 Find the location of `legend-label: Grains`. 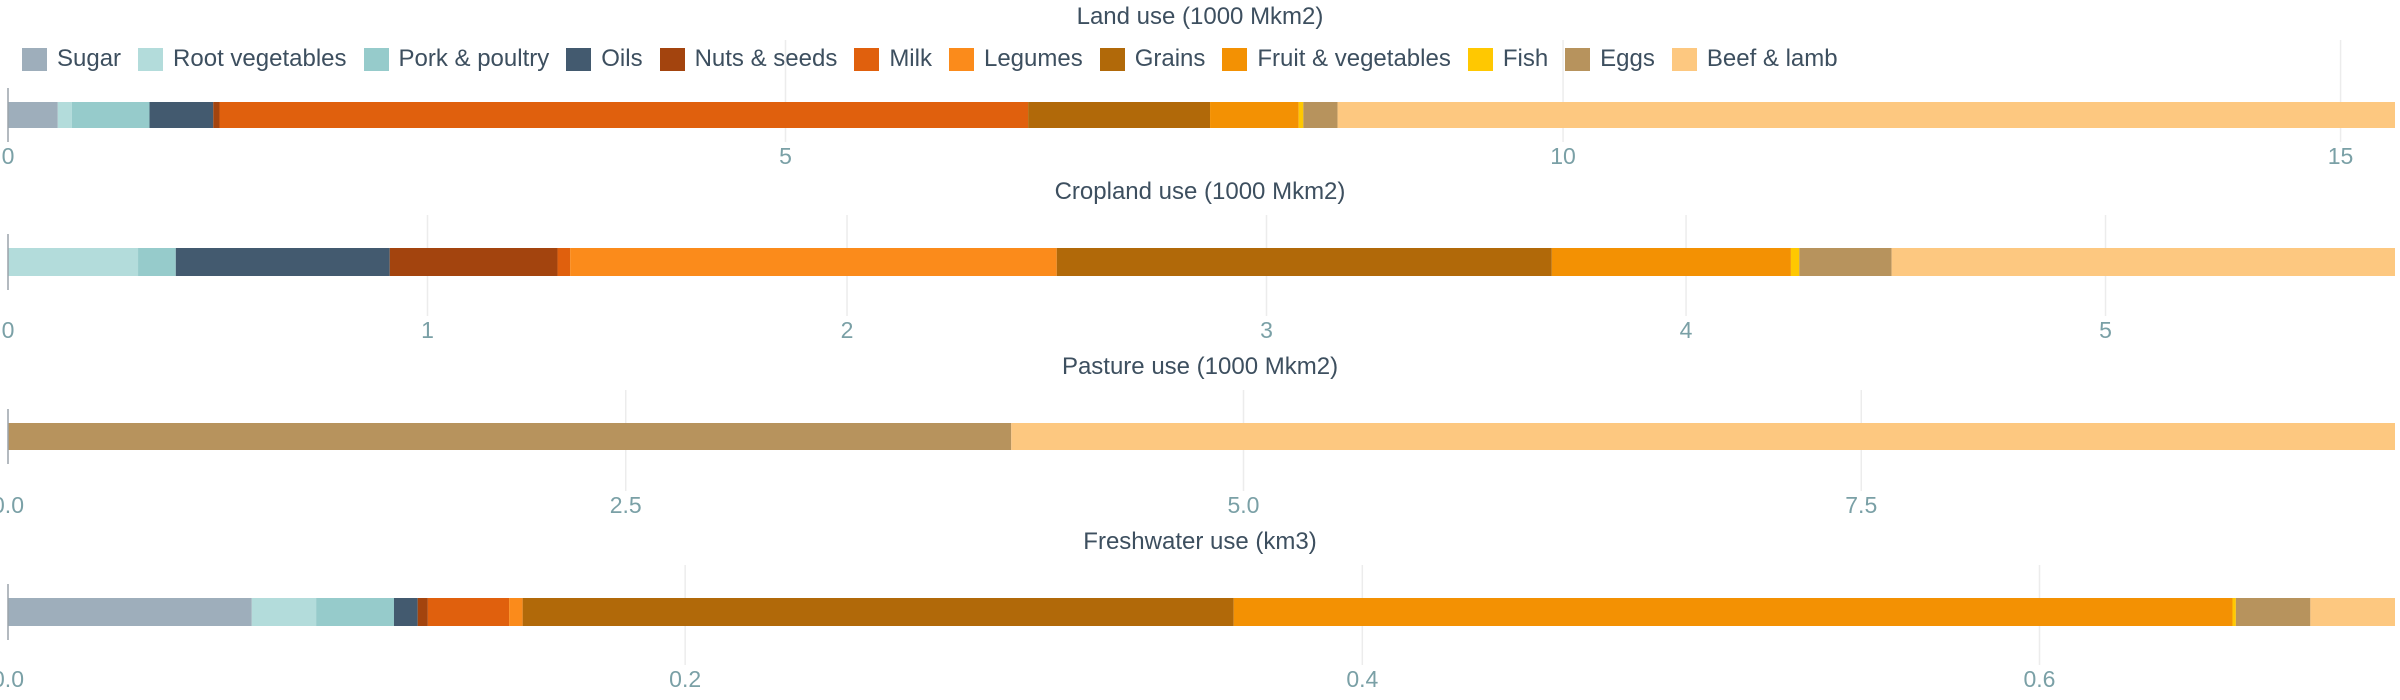

legend-label: Grains is located at coordinates (1170, 58).